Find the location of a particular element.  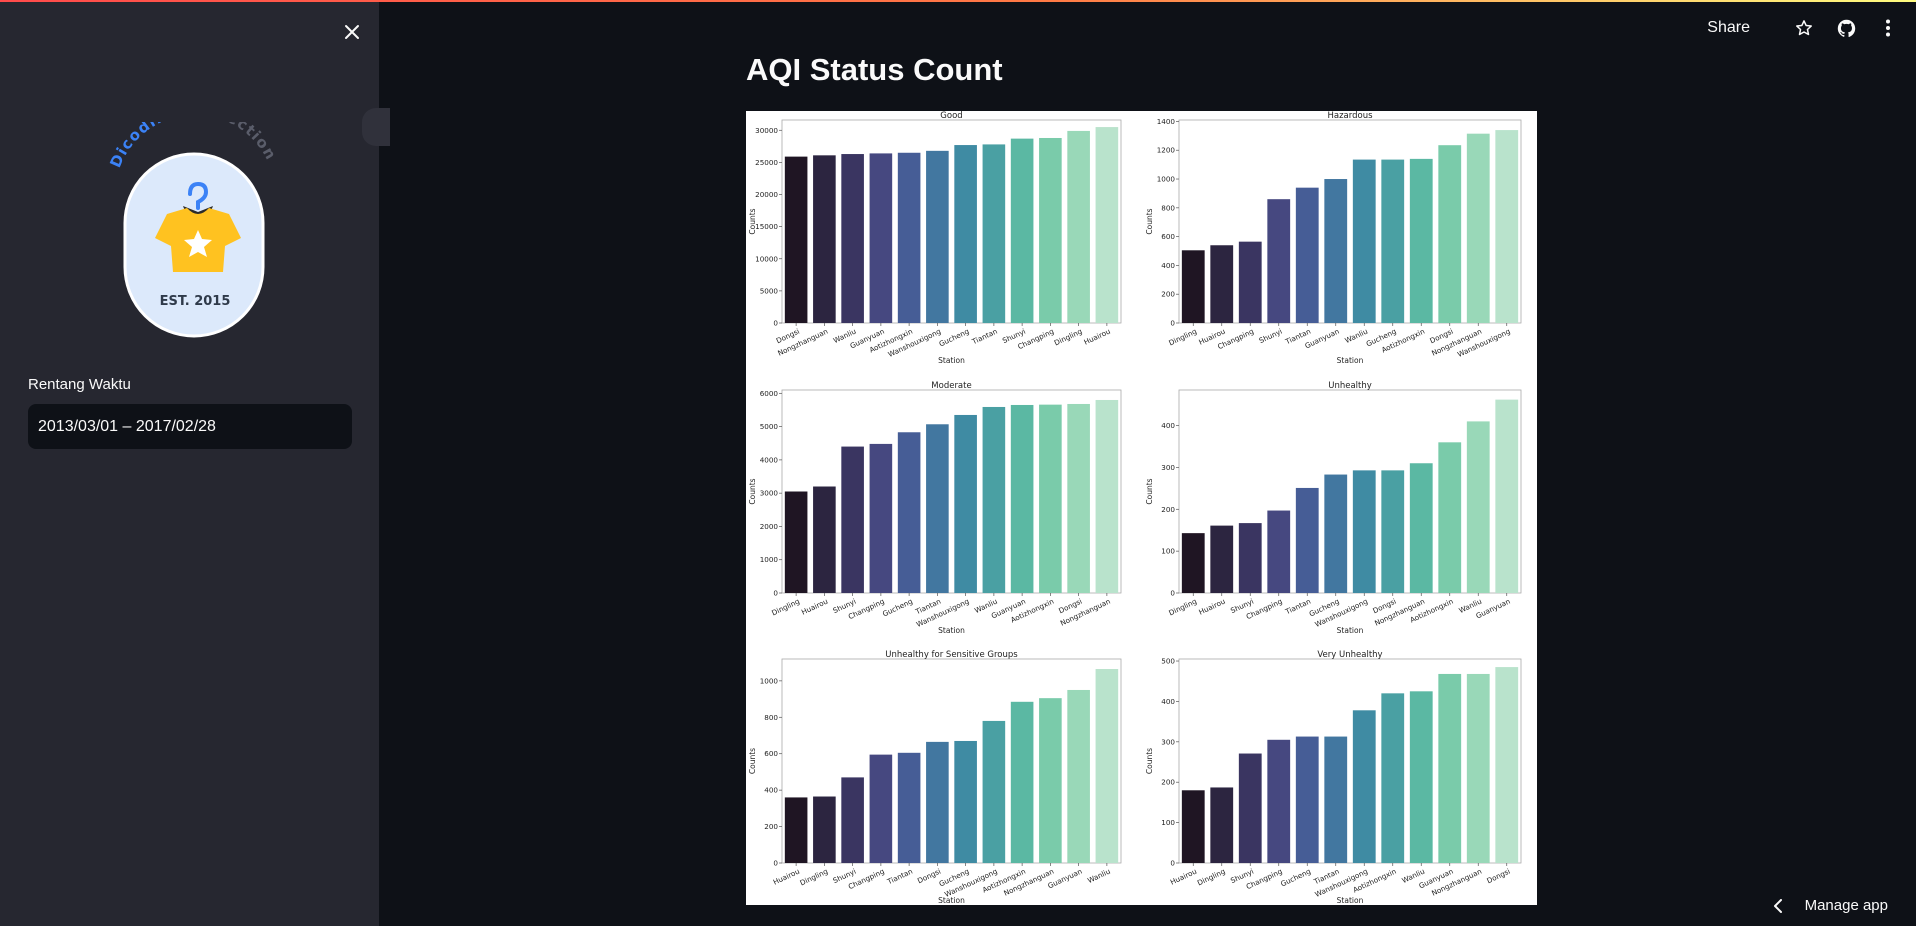

chart-0-ytick-label-0: 0 is located at coordinates (775, 323).